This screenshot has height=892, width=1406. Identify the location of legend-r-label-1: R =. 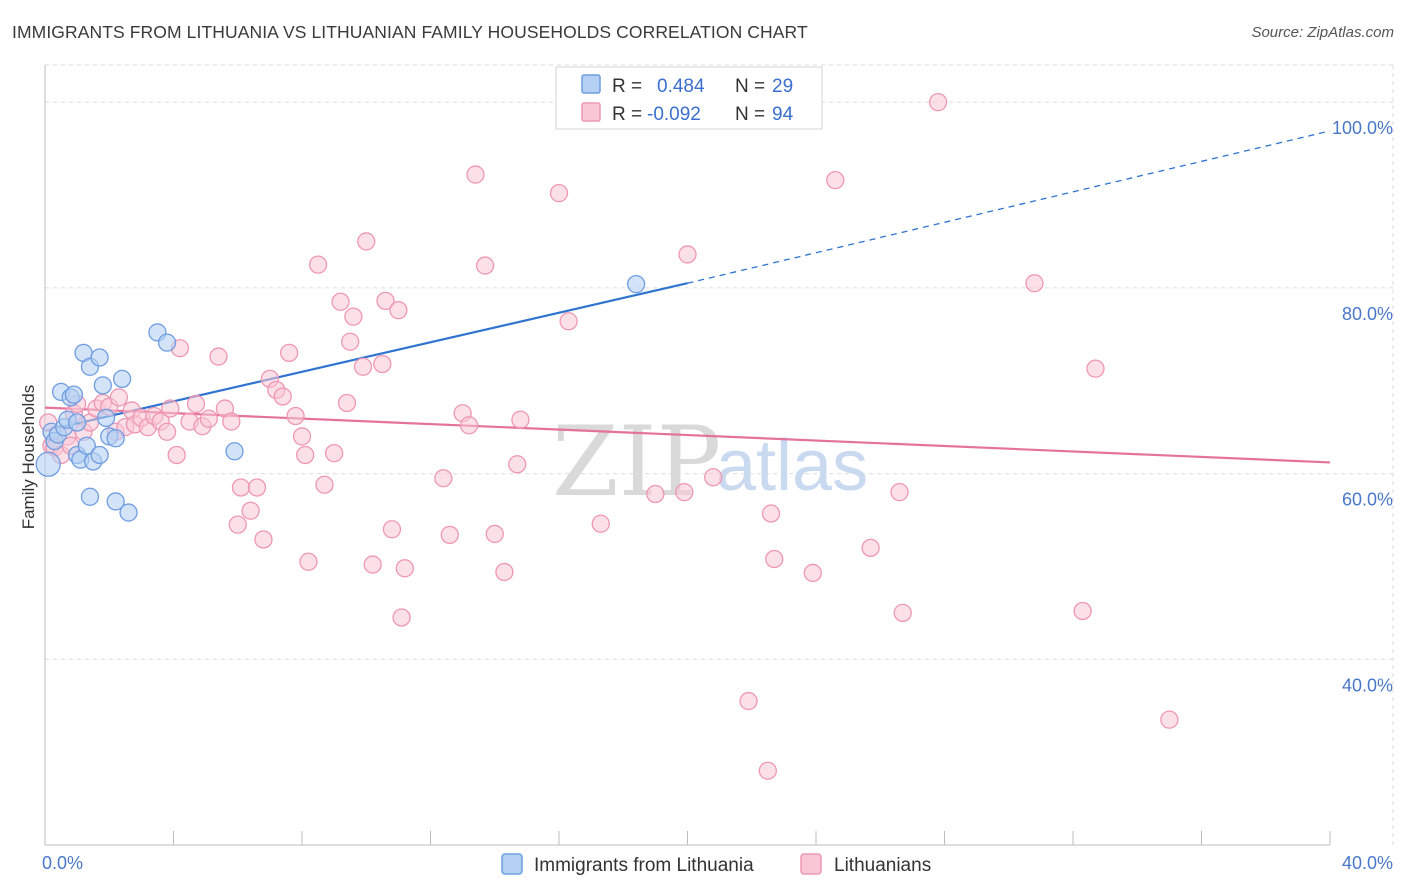
(627, 86).